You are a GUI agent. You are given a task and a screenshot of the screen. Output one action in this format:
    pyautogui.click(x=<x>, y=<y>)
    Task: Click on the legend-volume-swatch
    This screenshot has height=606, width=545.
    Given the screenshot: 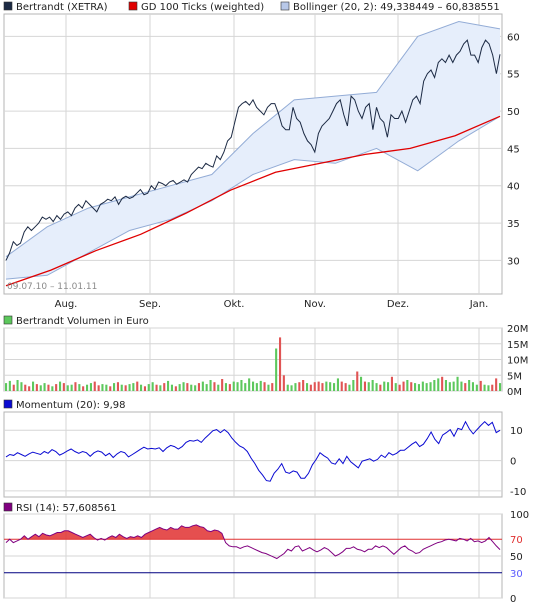 What is the action you would take?
    pyautogui.click(x=8, y=320)
    